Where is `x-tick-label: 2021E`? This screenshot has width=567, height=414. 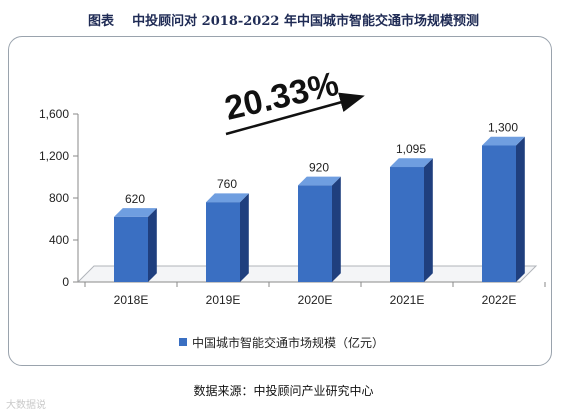 x-tick-label: 2021E is located at coordinates (407, 300).